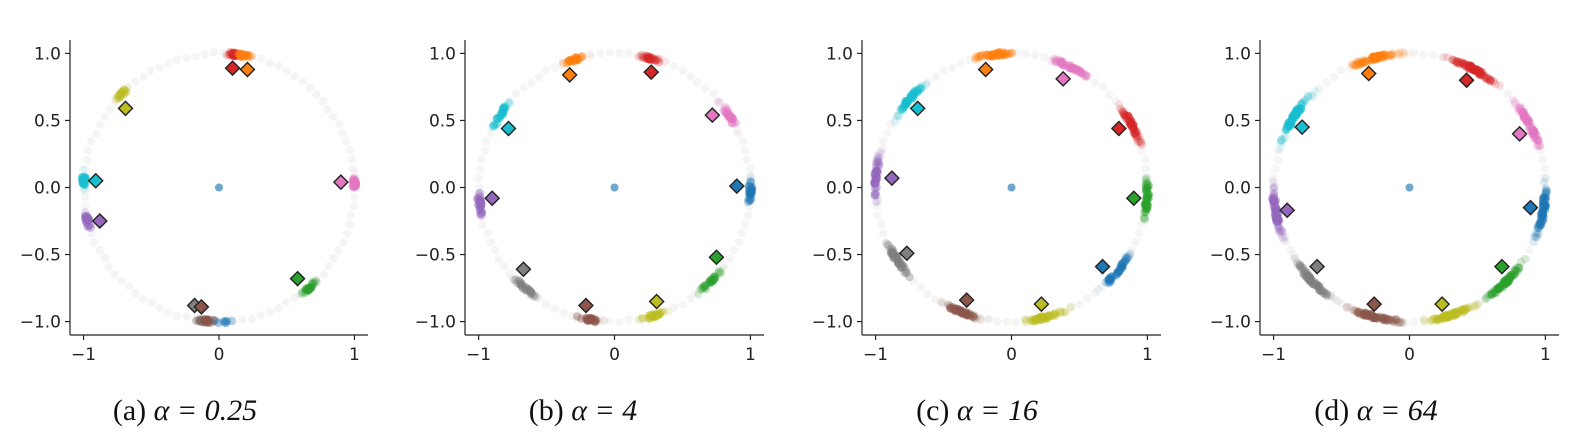 This screenshot has width=1571, height=432. I want to click on y-tick-label: −1.0, so click(435, 323).